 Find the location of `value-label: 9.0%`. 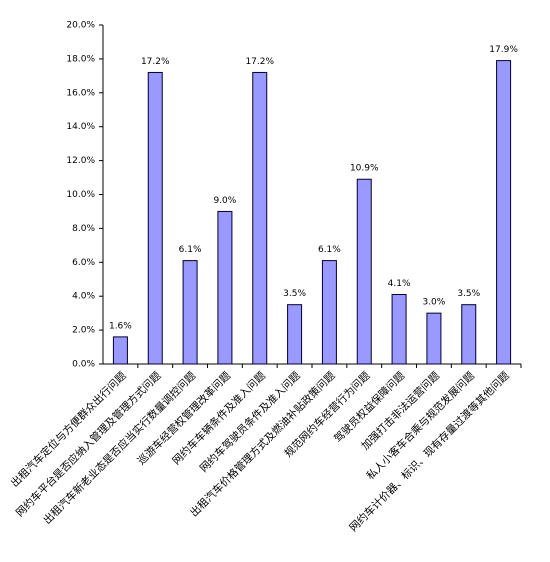

value-label: 9.0% is located at coordinates (224, 201).